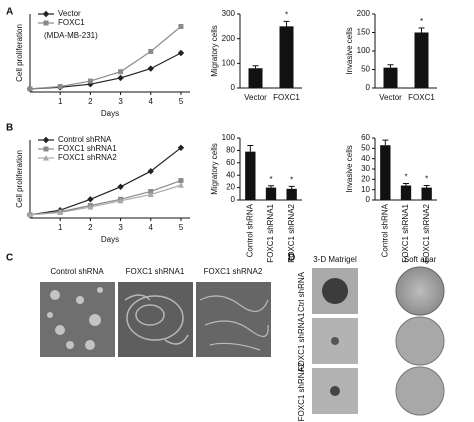  Describe the element at coordinates (291, 258) in the screenshot. I see `panel-label: D` at that location.